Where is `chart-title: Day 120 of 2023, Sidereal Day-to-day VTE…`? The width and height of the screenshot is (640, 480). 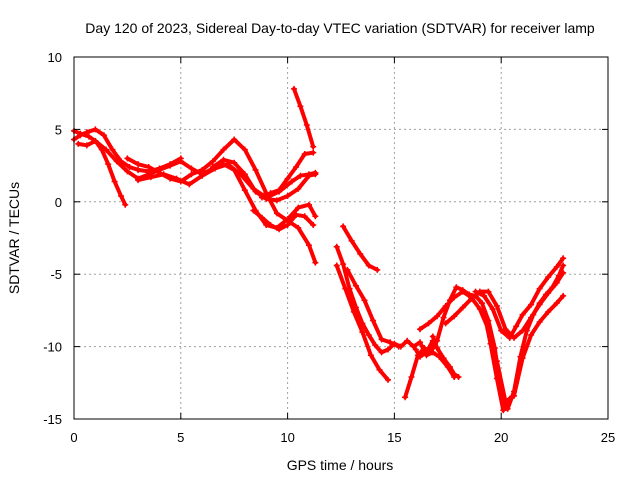
chart-title: Day 120 of 2023, Sidereal Day-to-day VTE… is located at coordinates (340, 28).